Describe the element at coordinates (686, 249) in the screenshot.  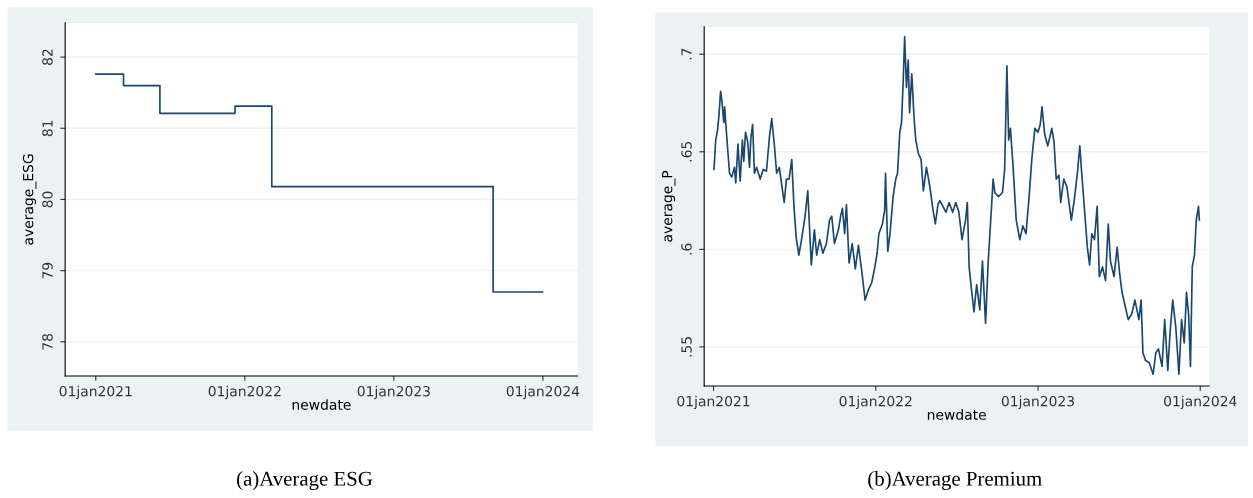
I see `y-tick-label: .6` at that location.